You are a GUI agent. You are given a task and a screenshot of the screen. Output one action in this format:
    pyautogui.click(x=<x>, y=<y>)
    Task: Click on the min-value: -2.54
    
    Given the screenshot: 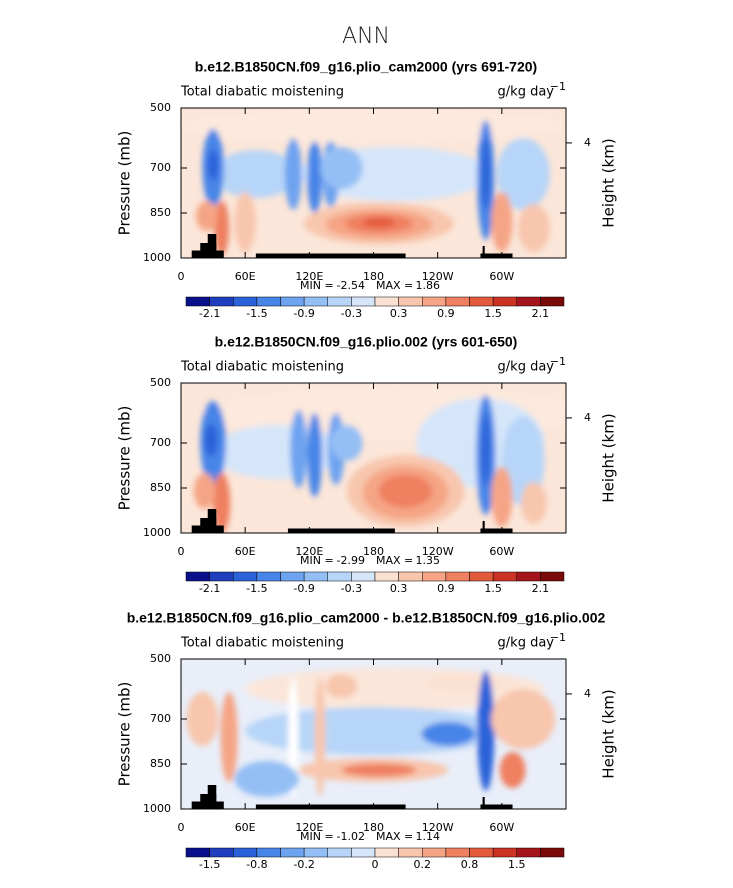 What is the action you would take?
    pyautogui.click(x=351, y=285)
    